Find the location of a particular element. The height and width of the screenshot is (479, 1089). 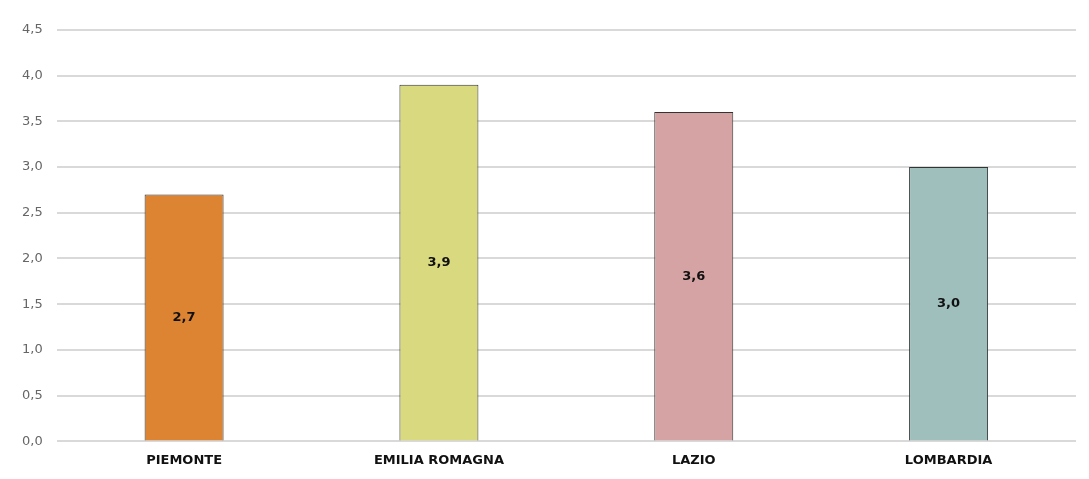

y-tick-label: 2,5 is located at coordinates (32, 212).